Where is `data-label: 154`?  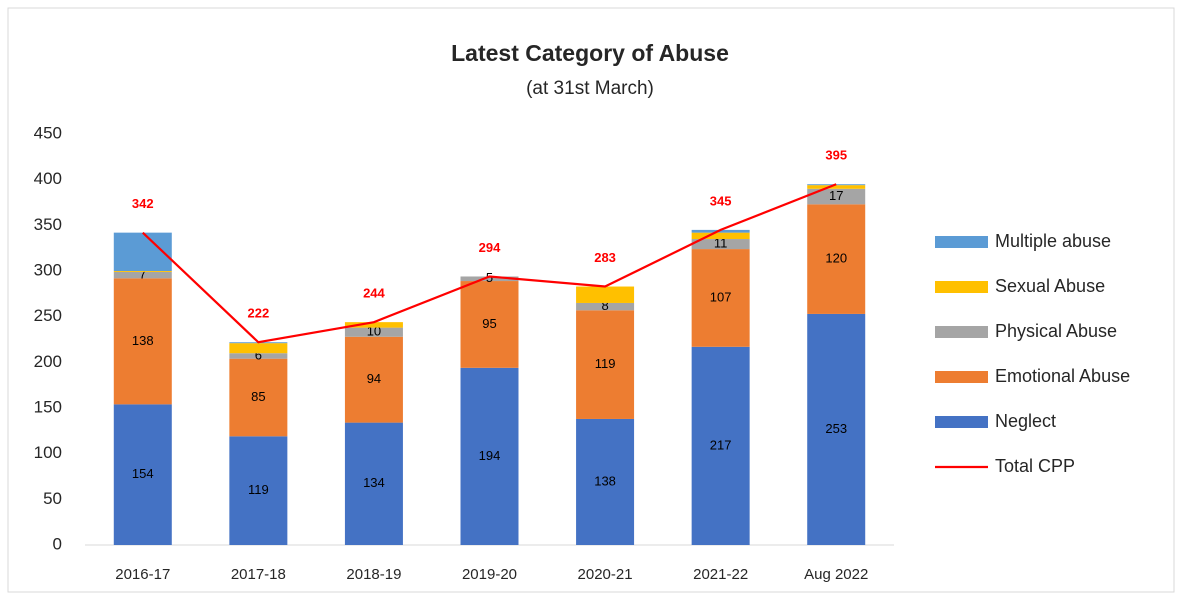 data-label: 154 is located at coordinates (143, 473).